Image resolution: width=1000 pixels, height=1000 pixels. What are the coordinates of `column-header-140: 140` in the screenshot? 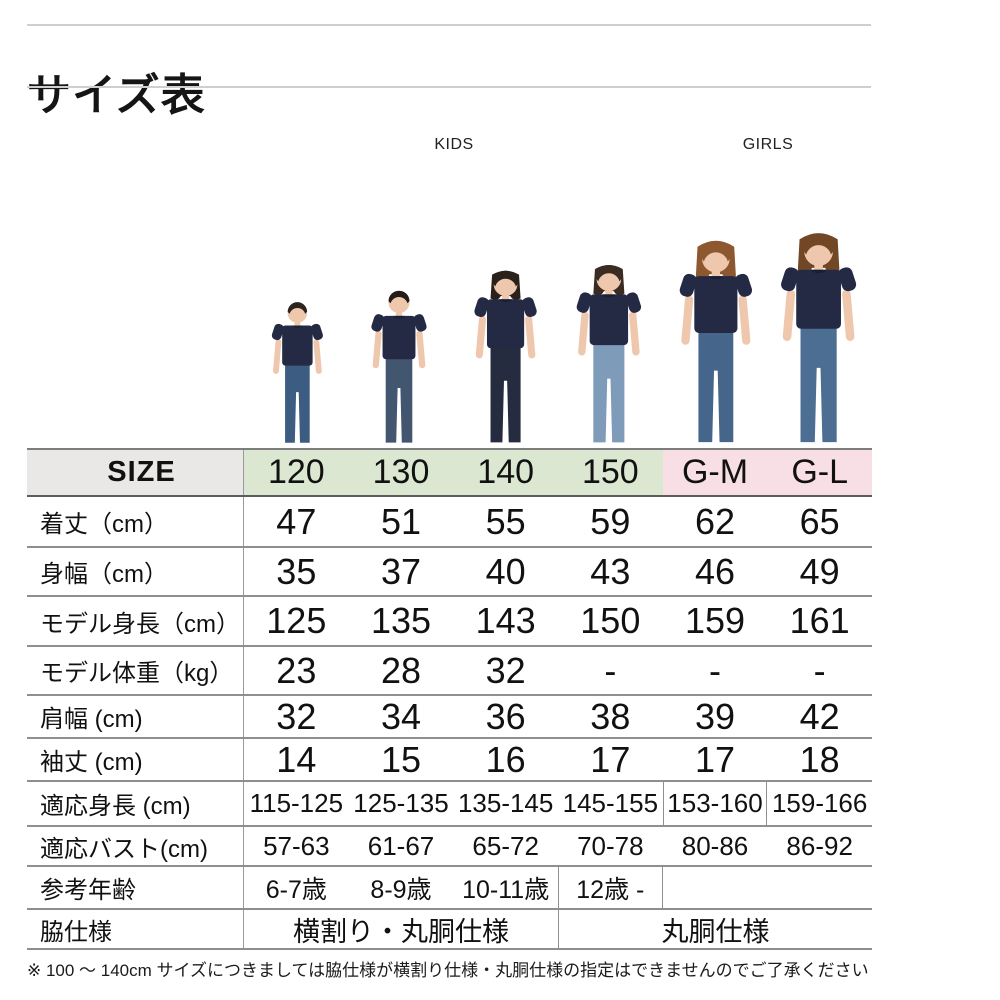 It's located at (505, 472).